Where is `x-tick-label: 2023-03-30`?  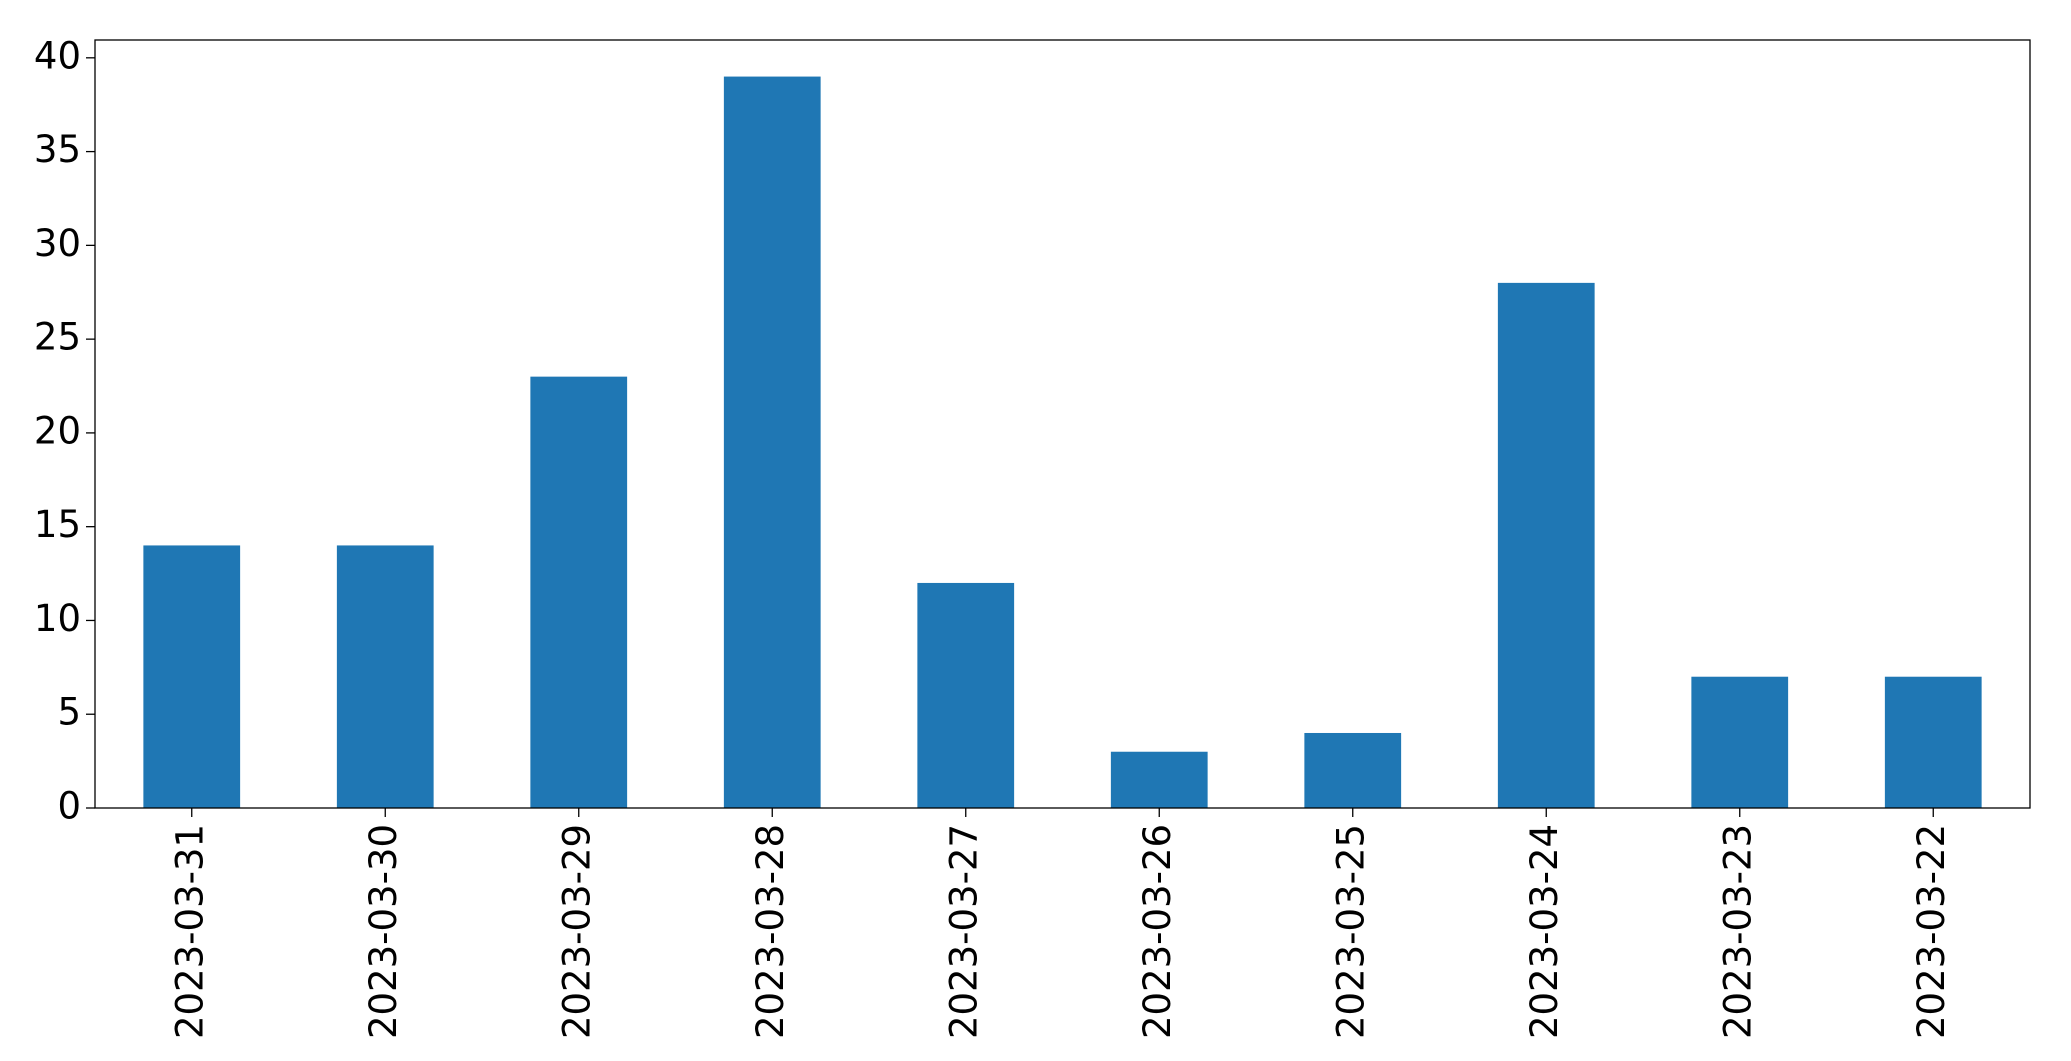 x-tick-label: 2023-03-30 is located at coordinates (383, 931).